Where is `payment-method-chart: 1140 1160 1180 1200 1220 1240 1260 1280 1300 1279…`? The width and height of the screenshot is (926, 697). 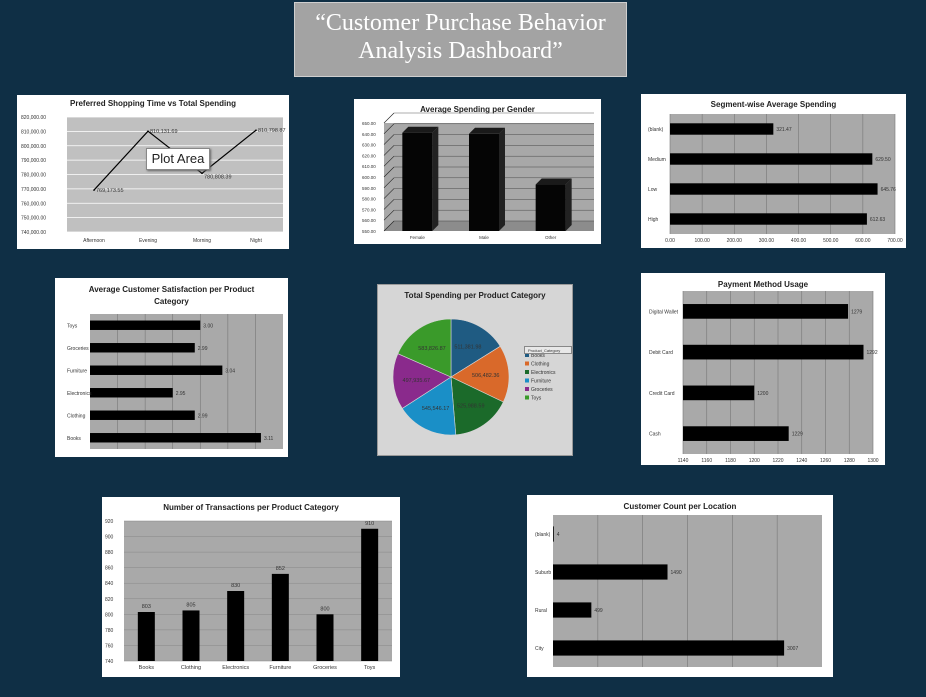
payment-method-chart: 1140 1160 1180 1200 1220 1240 1260 1280 1300 1279… is located at coordinates (764, 377).